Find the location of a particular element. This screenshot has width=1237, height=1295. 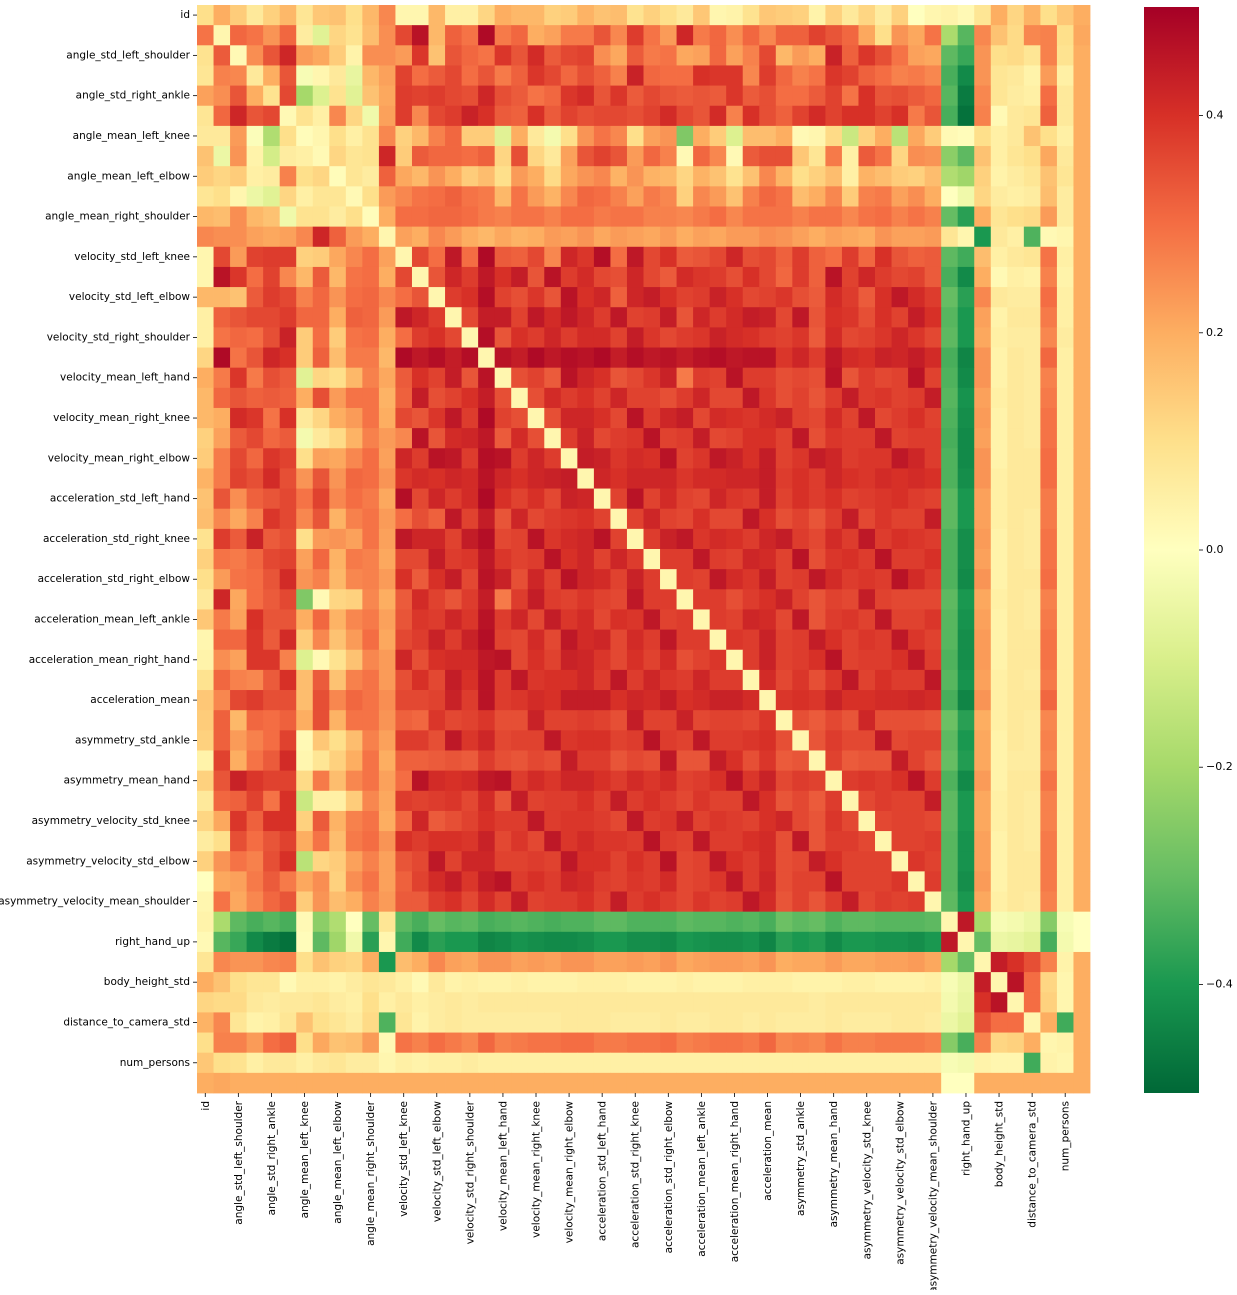

heatmap-cell-body_shape_std-arms_crossing is located at coordinates (950, 1002).